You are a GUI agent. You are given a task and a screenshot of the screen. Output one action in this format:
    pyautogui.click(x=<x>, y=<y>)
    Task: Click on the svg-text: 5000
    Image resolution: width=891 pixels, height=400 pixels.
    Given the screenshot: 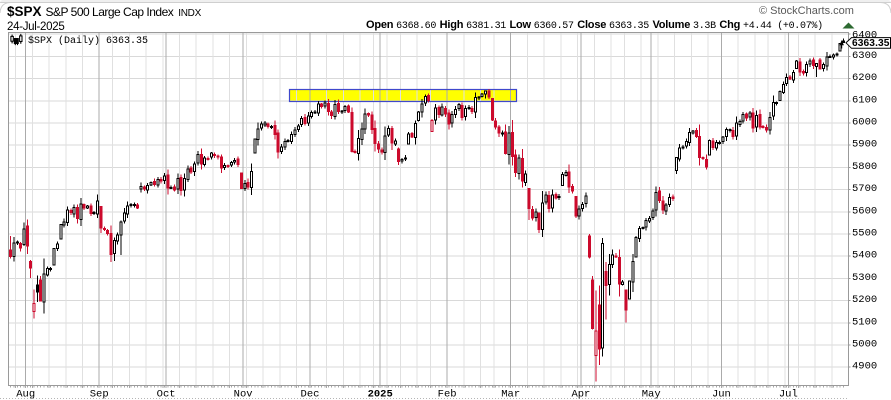 What is the action you would take?
    pyautogui.click(x=864, y=345)
    